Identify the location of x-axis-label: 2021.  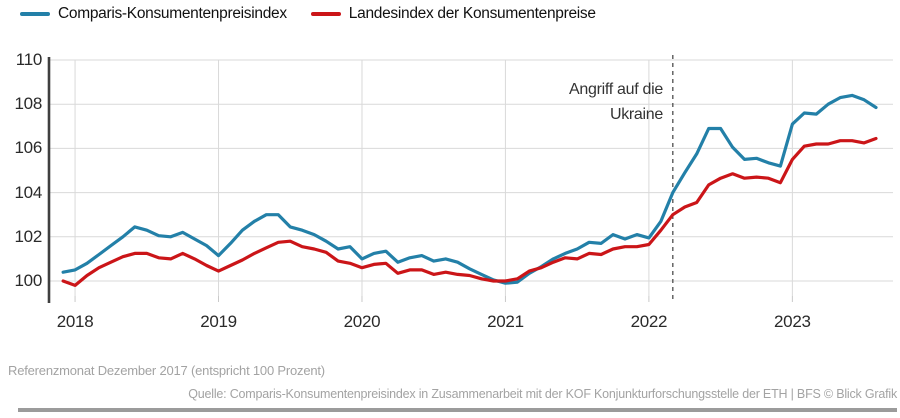
(505, 321).